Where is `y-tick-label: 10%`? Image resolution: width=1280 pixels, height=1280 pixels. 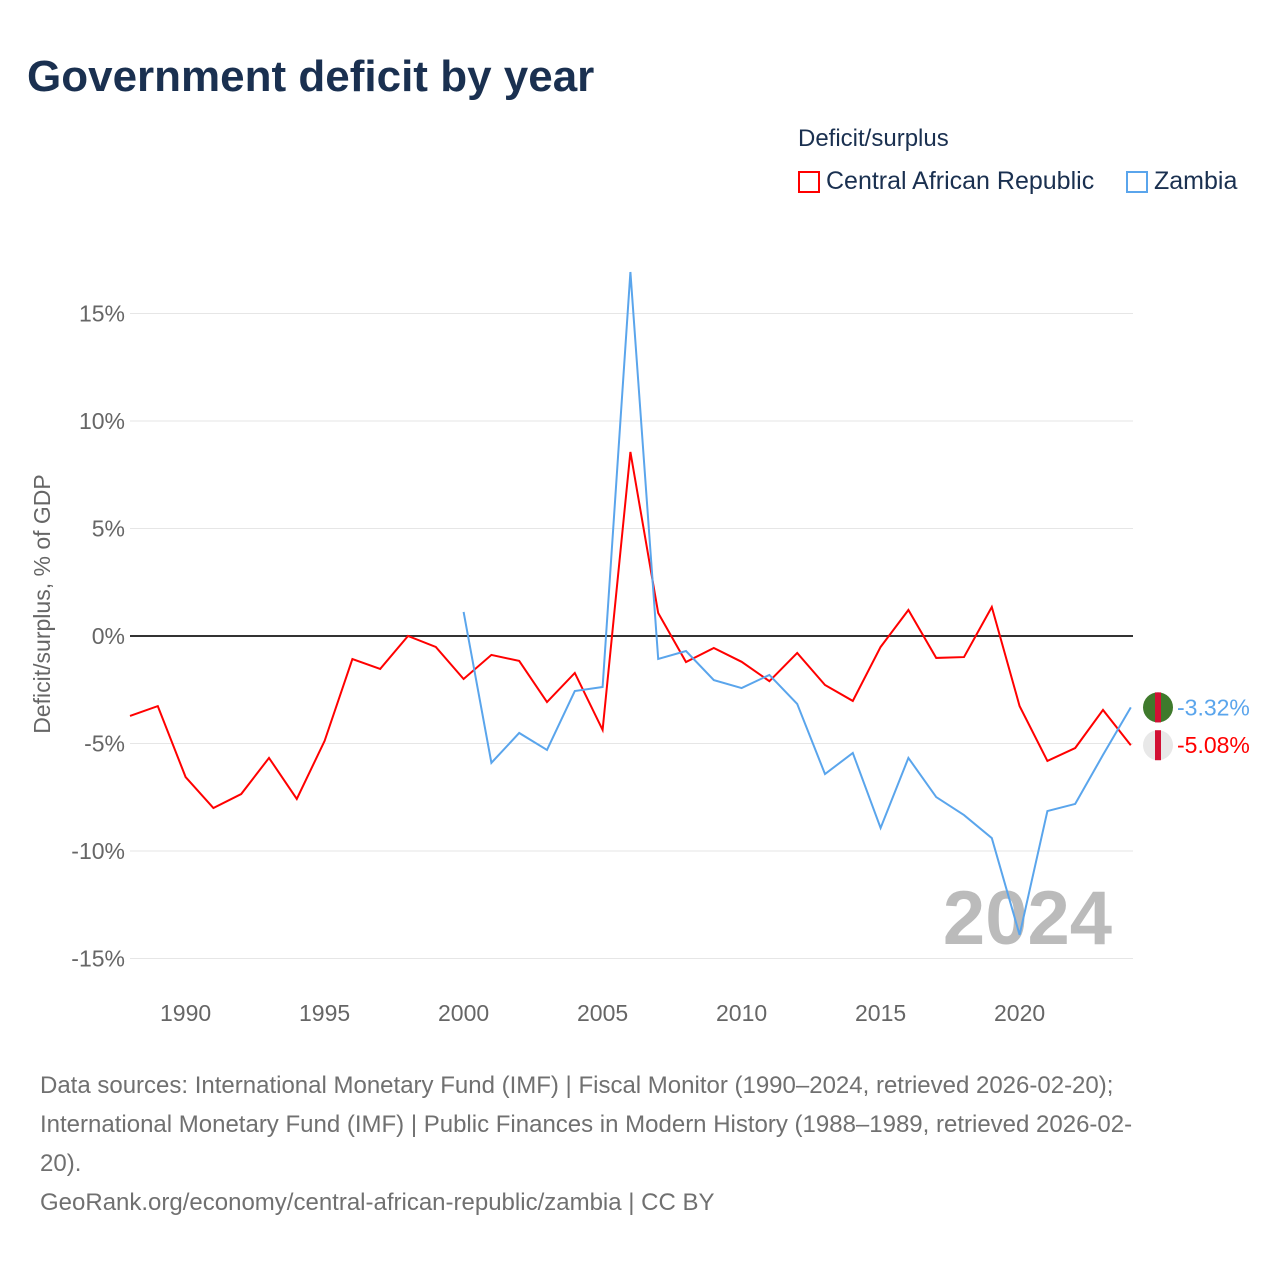
y-tick-label: 10% is located at coordinates (102, 421).